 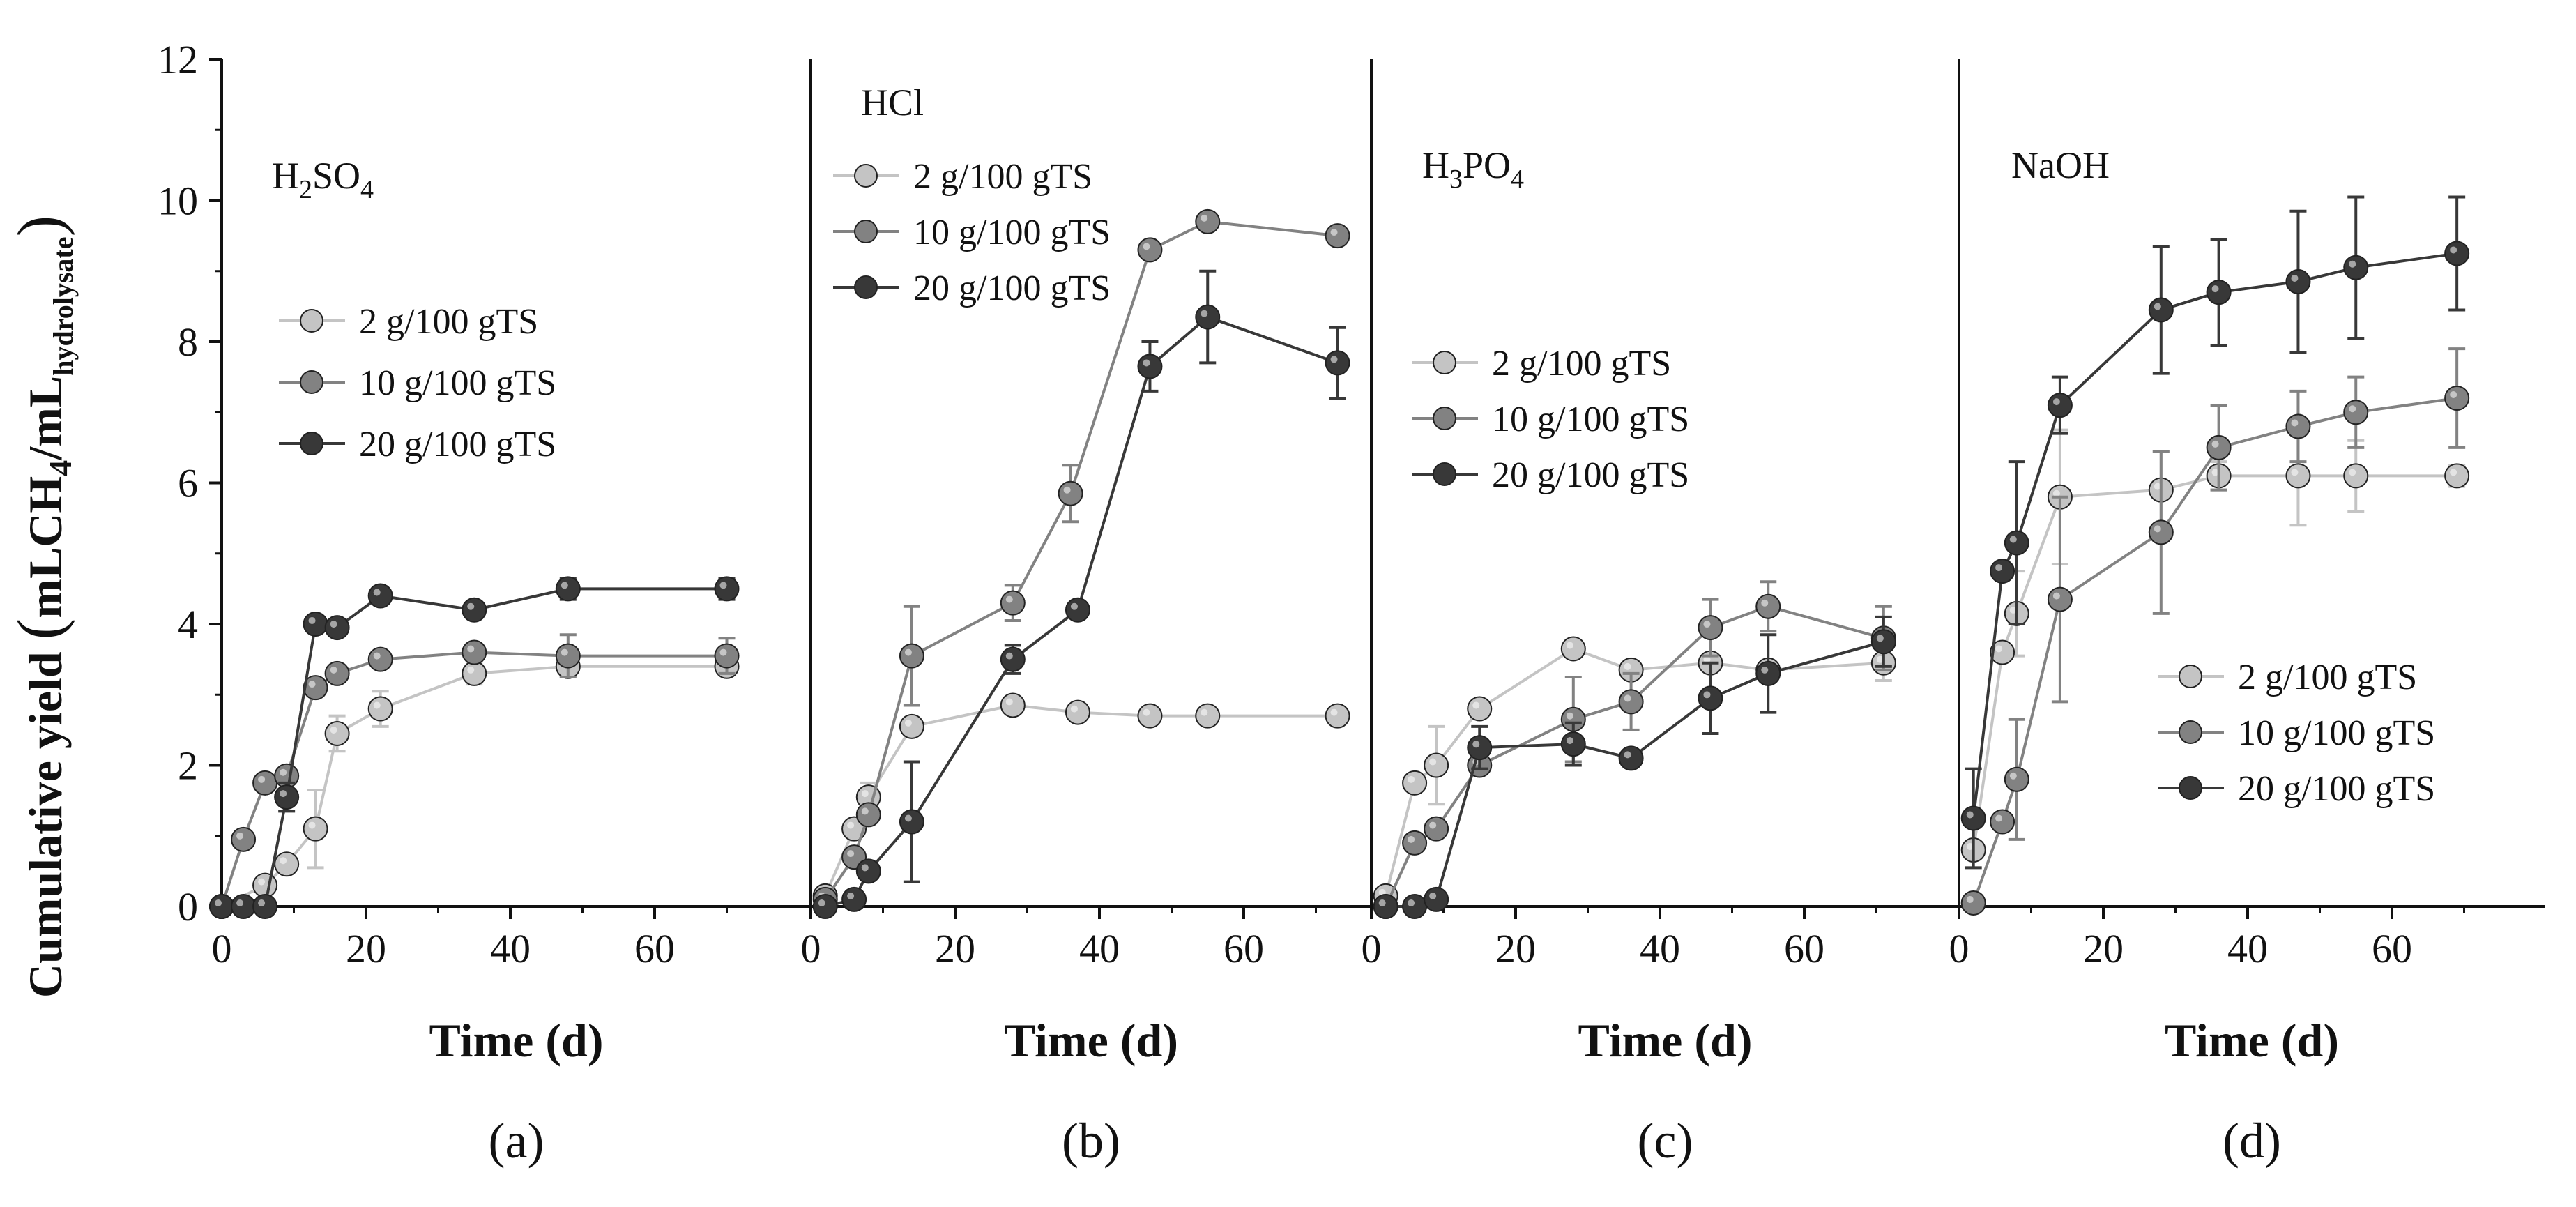 I want to click on legend: 2 g/100 gTS 10 g/100 gTS 20 g/100 gTS, so click(x=972, y=232).